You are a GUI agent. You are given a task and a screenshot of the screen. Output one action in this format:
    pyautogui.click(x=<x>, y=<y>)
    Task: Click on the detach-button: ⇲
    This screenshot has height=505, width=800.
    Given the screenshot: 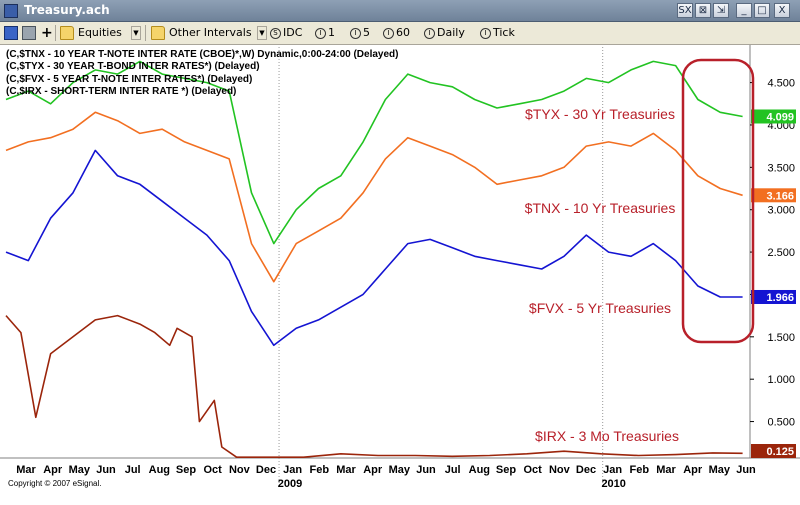 What is the action you would take?
    pyautogui.click(x=721, y=10)
    